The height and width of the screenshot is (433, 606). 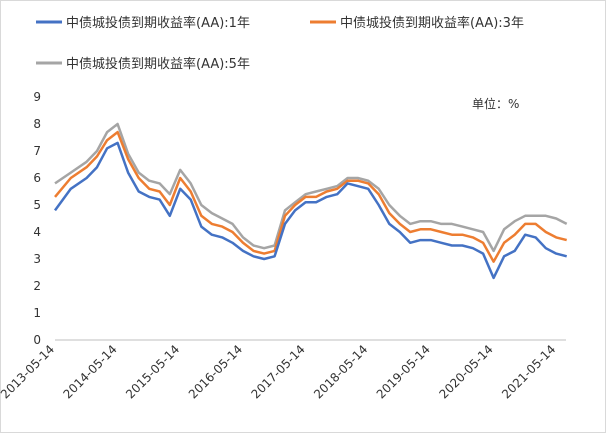 I want to click on y-tick-label: 1, so click(x=37, y=313).